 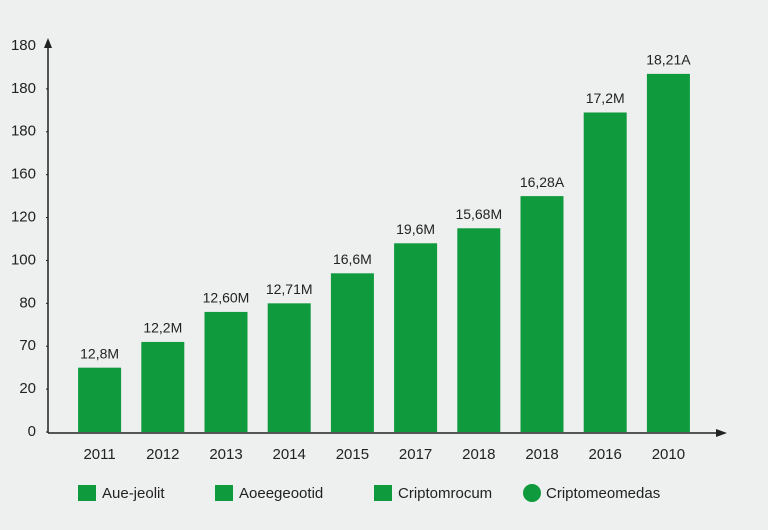 I want to click on y-tick-label: 70, so click(x=27, y=345).